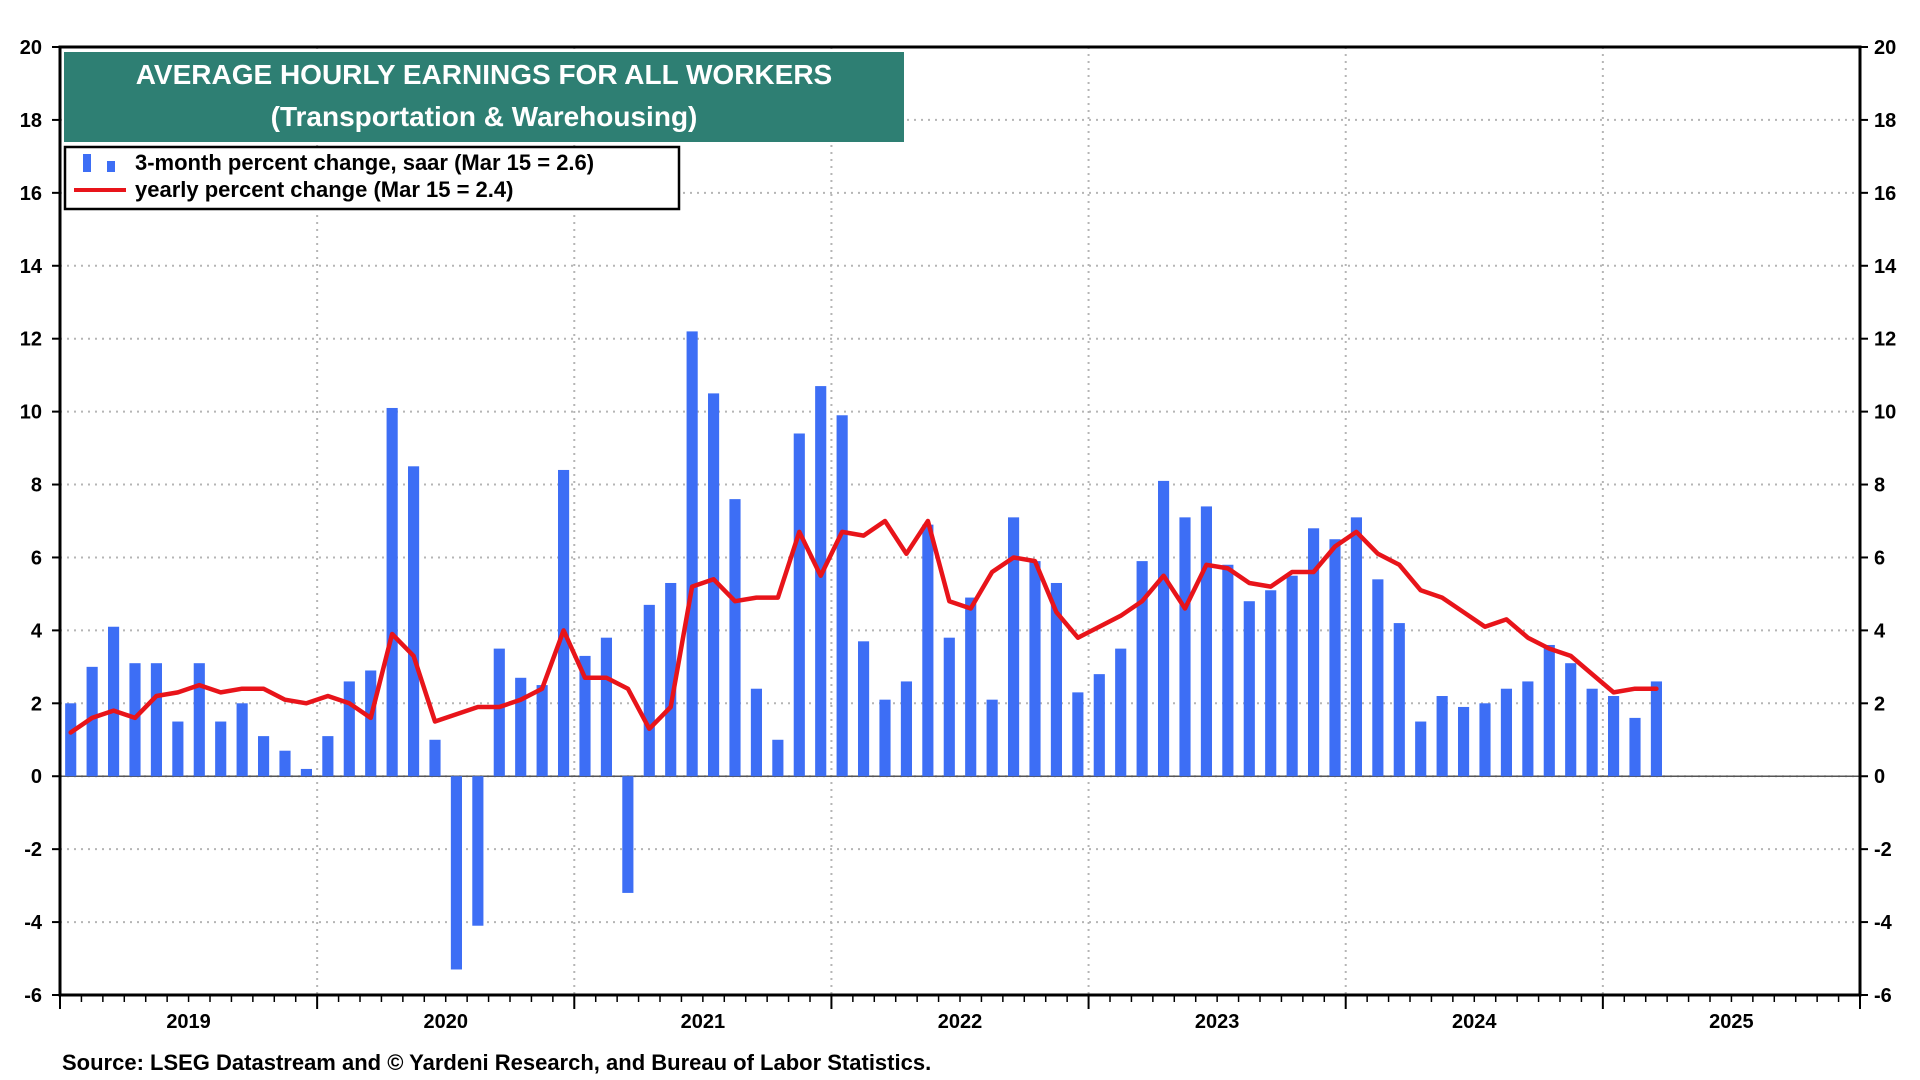 This screenshot has width=1920, height=1080. Describe the element at coordinates (1885, 267) in the screenshot. I see `y-tick-label-right: 14` at that location.